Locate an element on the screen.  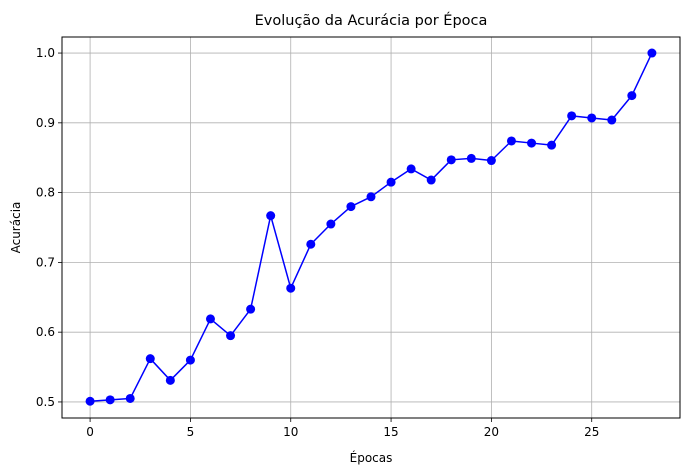
chart-title: Evolução da Acurácia por Época is located at coordinates (371, 20).